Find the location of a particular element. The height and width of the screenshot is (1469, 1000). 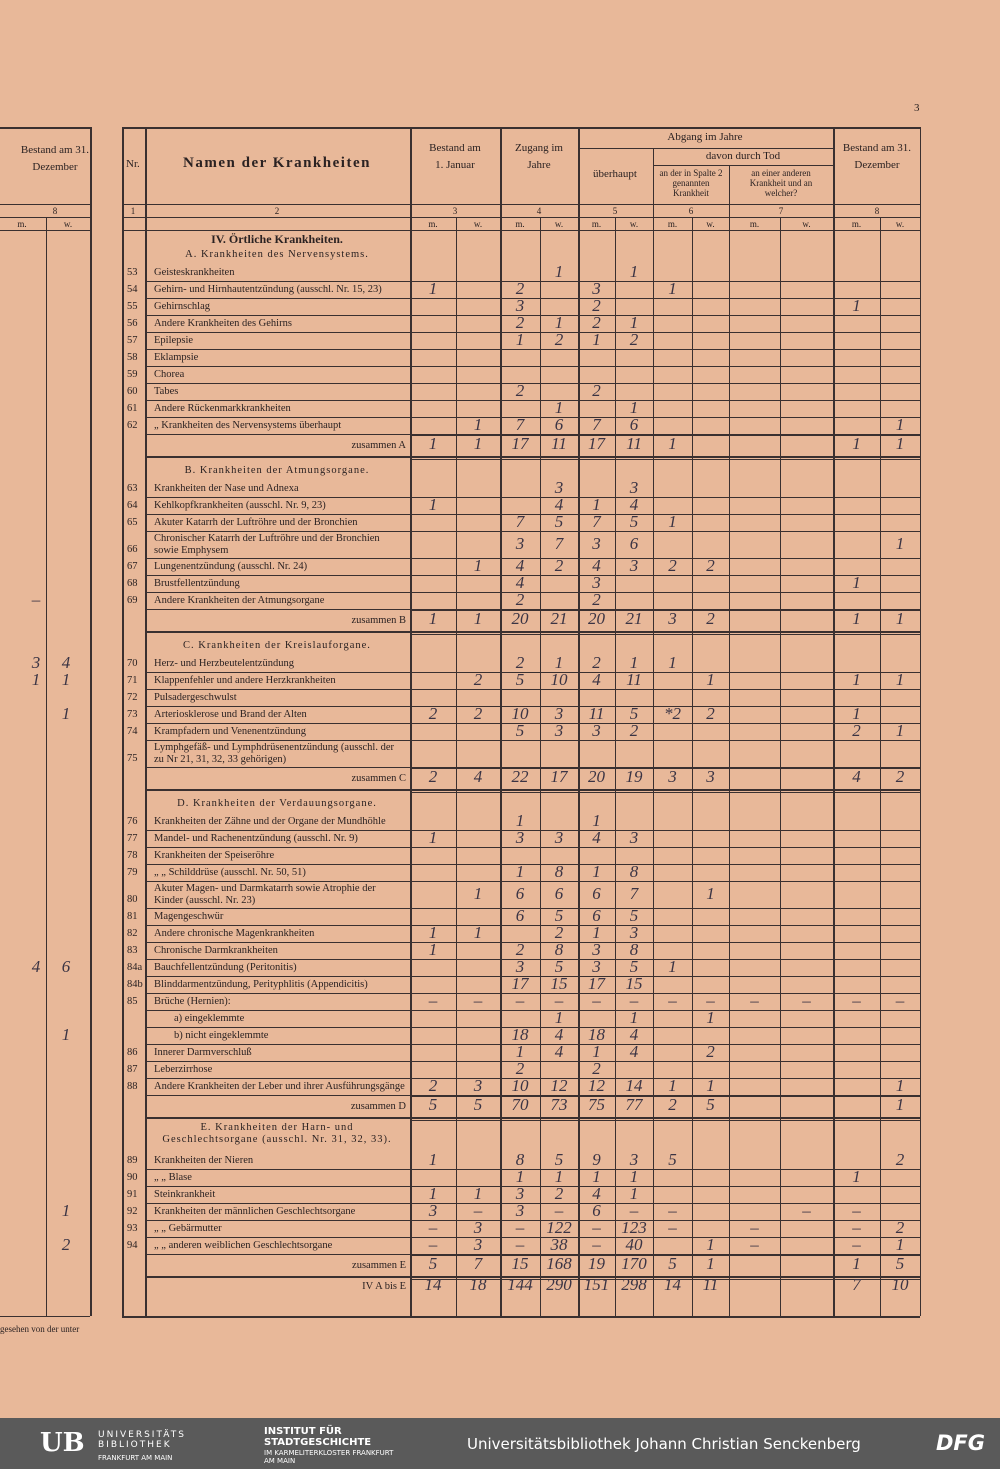

cell-value: 8 is located at coordinates (559, 949).